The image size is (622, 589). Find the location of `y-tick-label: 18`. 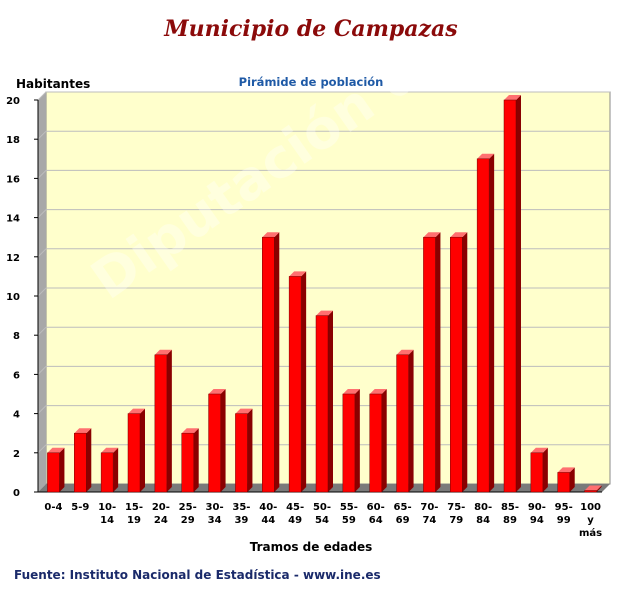

y-tick-label: 18 is located at coordinates (13, 140).